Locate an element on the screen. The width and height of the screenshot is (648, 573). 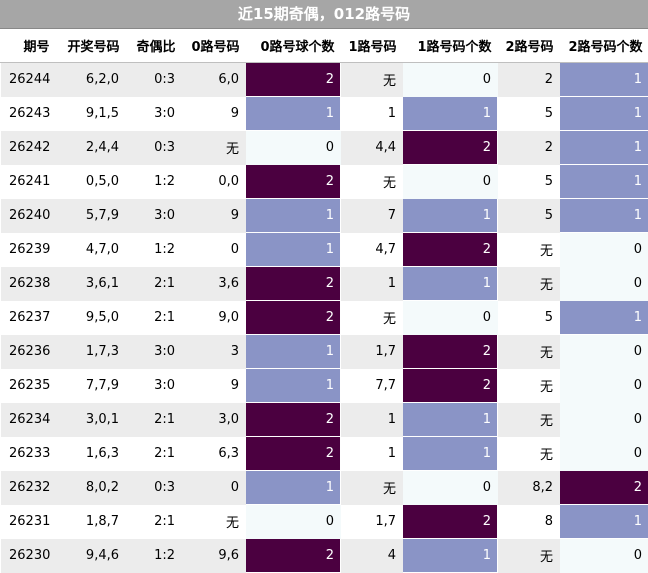
table-cell: 7,7 is located at coordinates (372, 386).